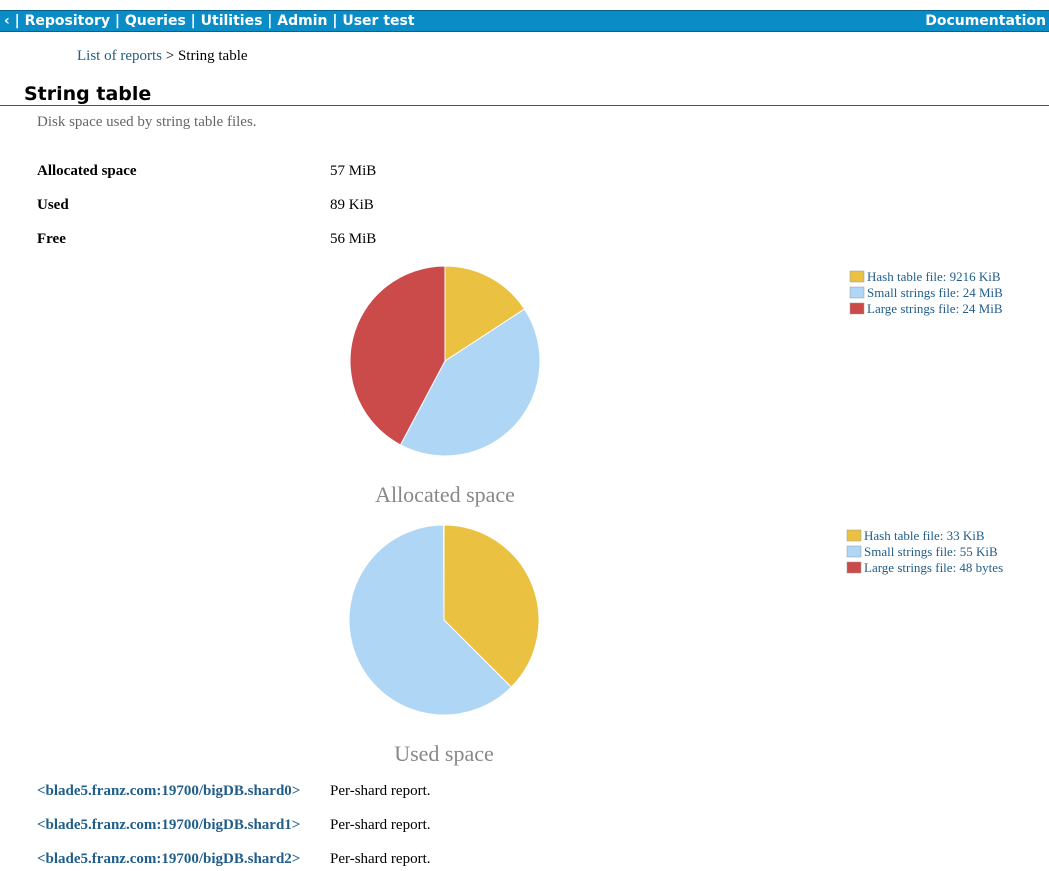  What do you see at coordinates (445, 494) in the screenshot?
I see `chart-title: Allocated space` at bounding box center [445, 494].